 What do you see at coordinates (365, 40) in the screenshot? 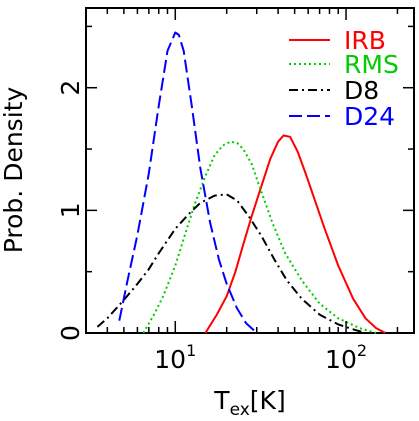
I see `legend-label-irb: IRB` at bounding box center [365, 40].